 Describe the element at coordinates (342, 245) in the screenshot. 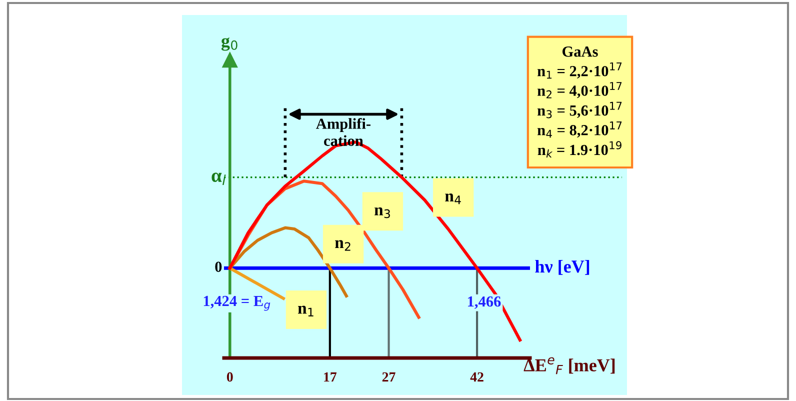

I see `series-label: n$_{2}$` at that location.